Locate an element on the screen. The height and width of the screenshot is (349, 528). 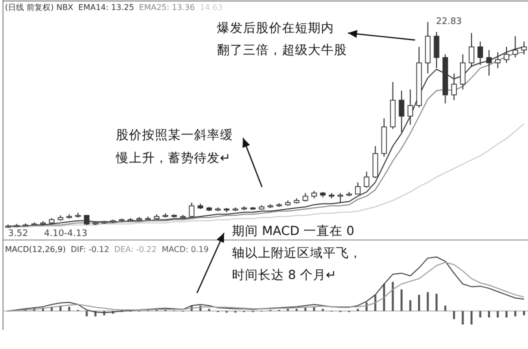
annotation: 期间 MACD 一直在 0轴以上附近区域平飞，时间长达 8 个月↵ is located at coordinates (297, 252).